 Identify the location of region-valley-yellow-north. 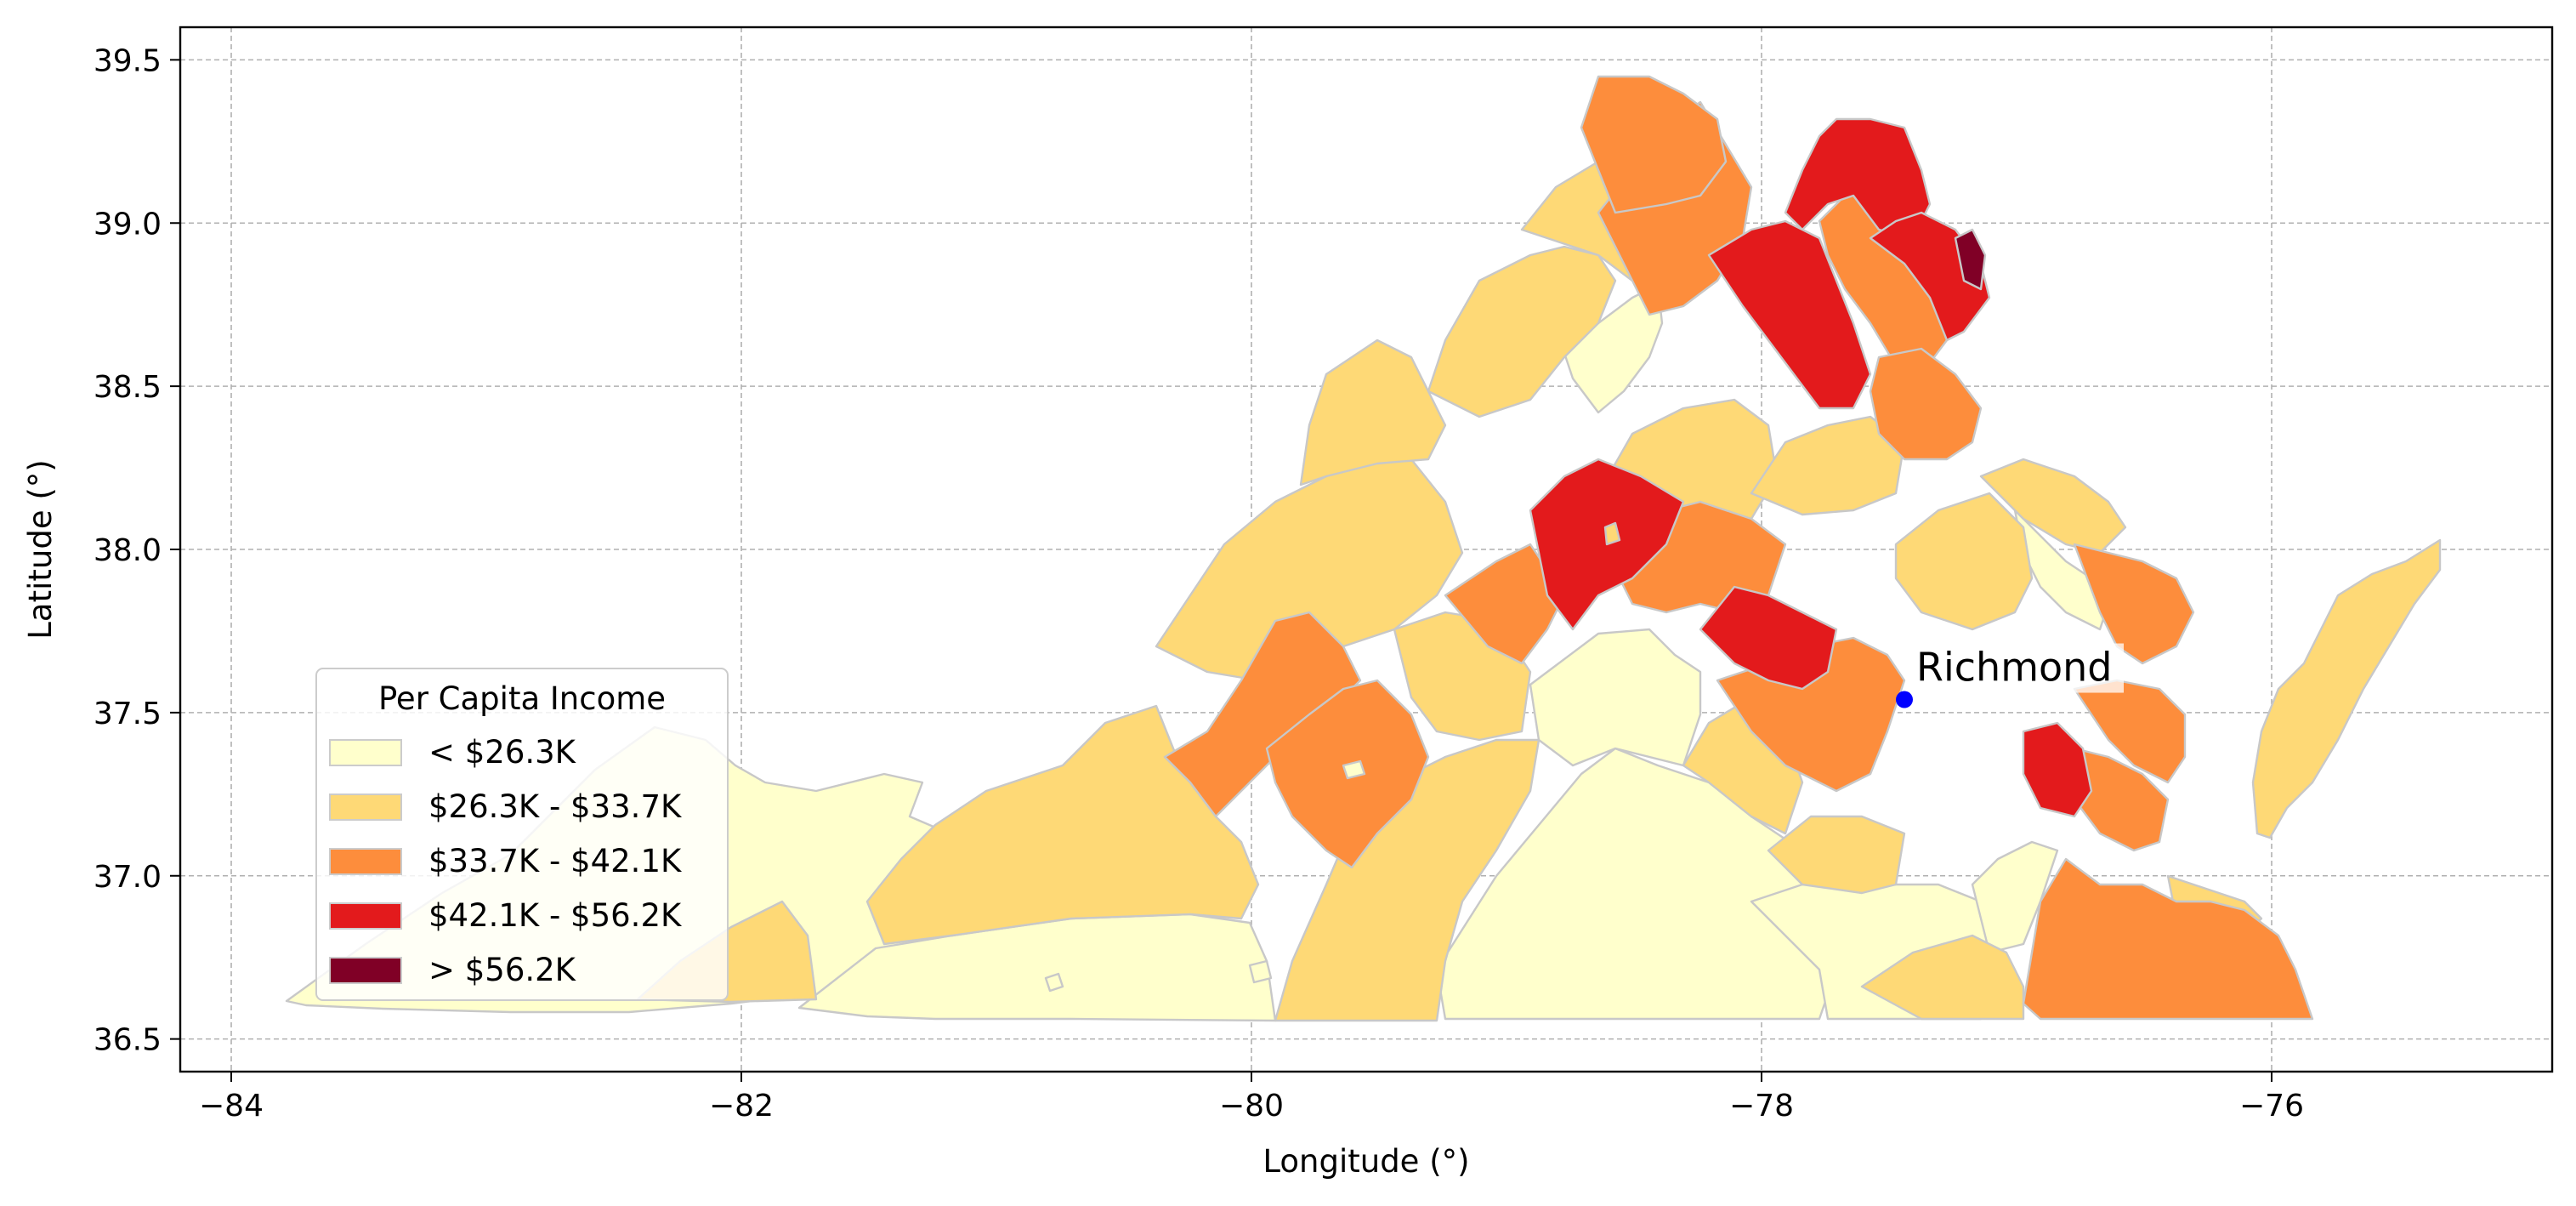
(1522, 331).